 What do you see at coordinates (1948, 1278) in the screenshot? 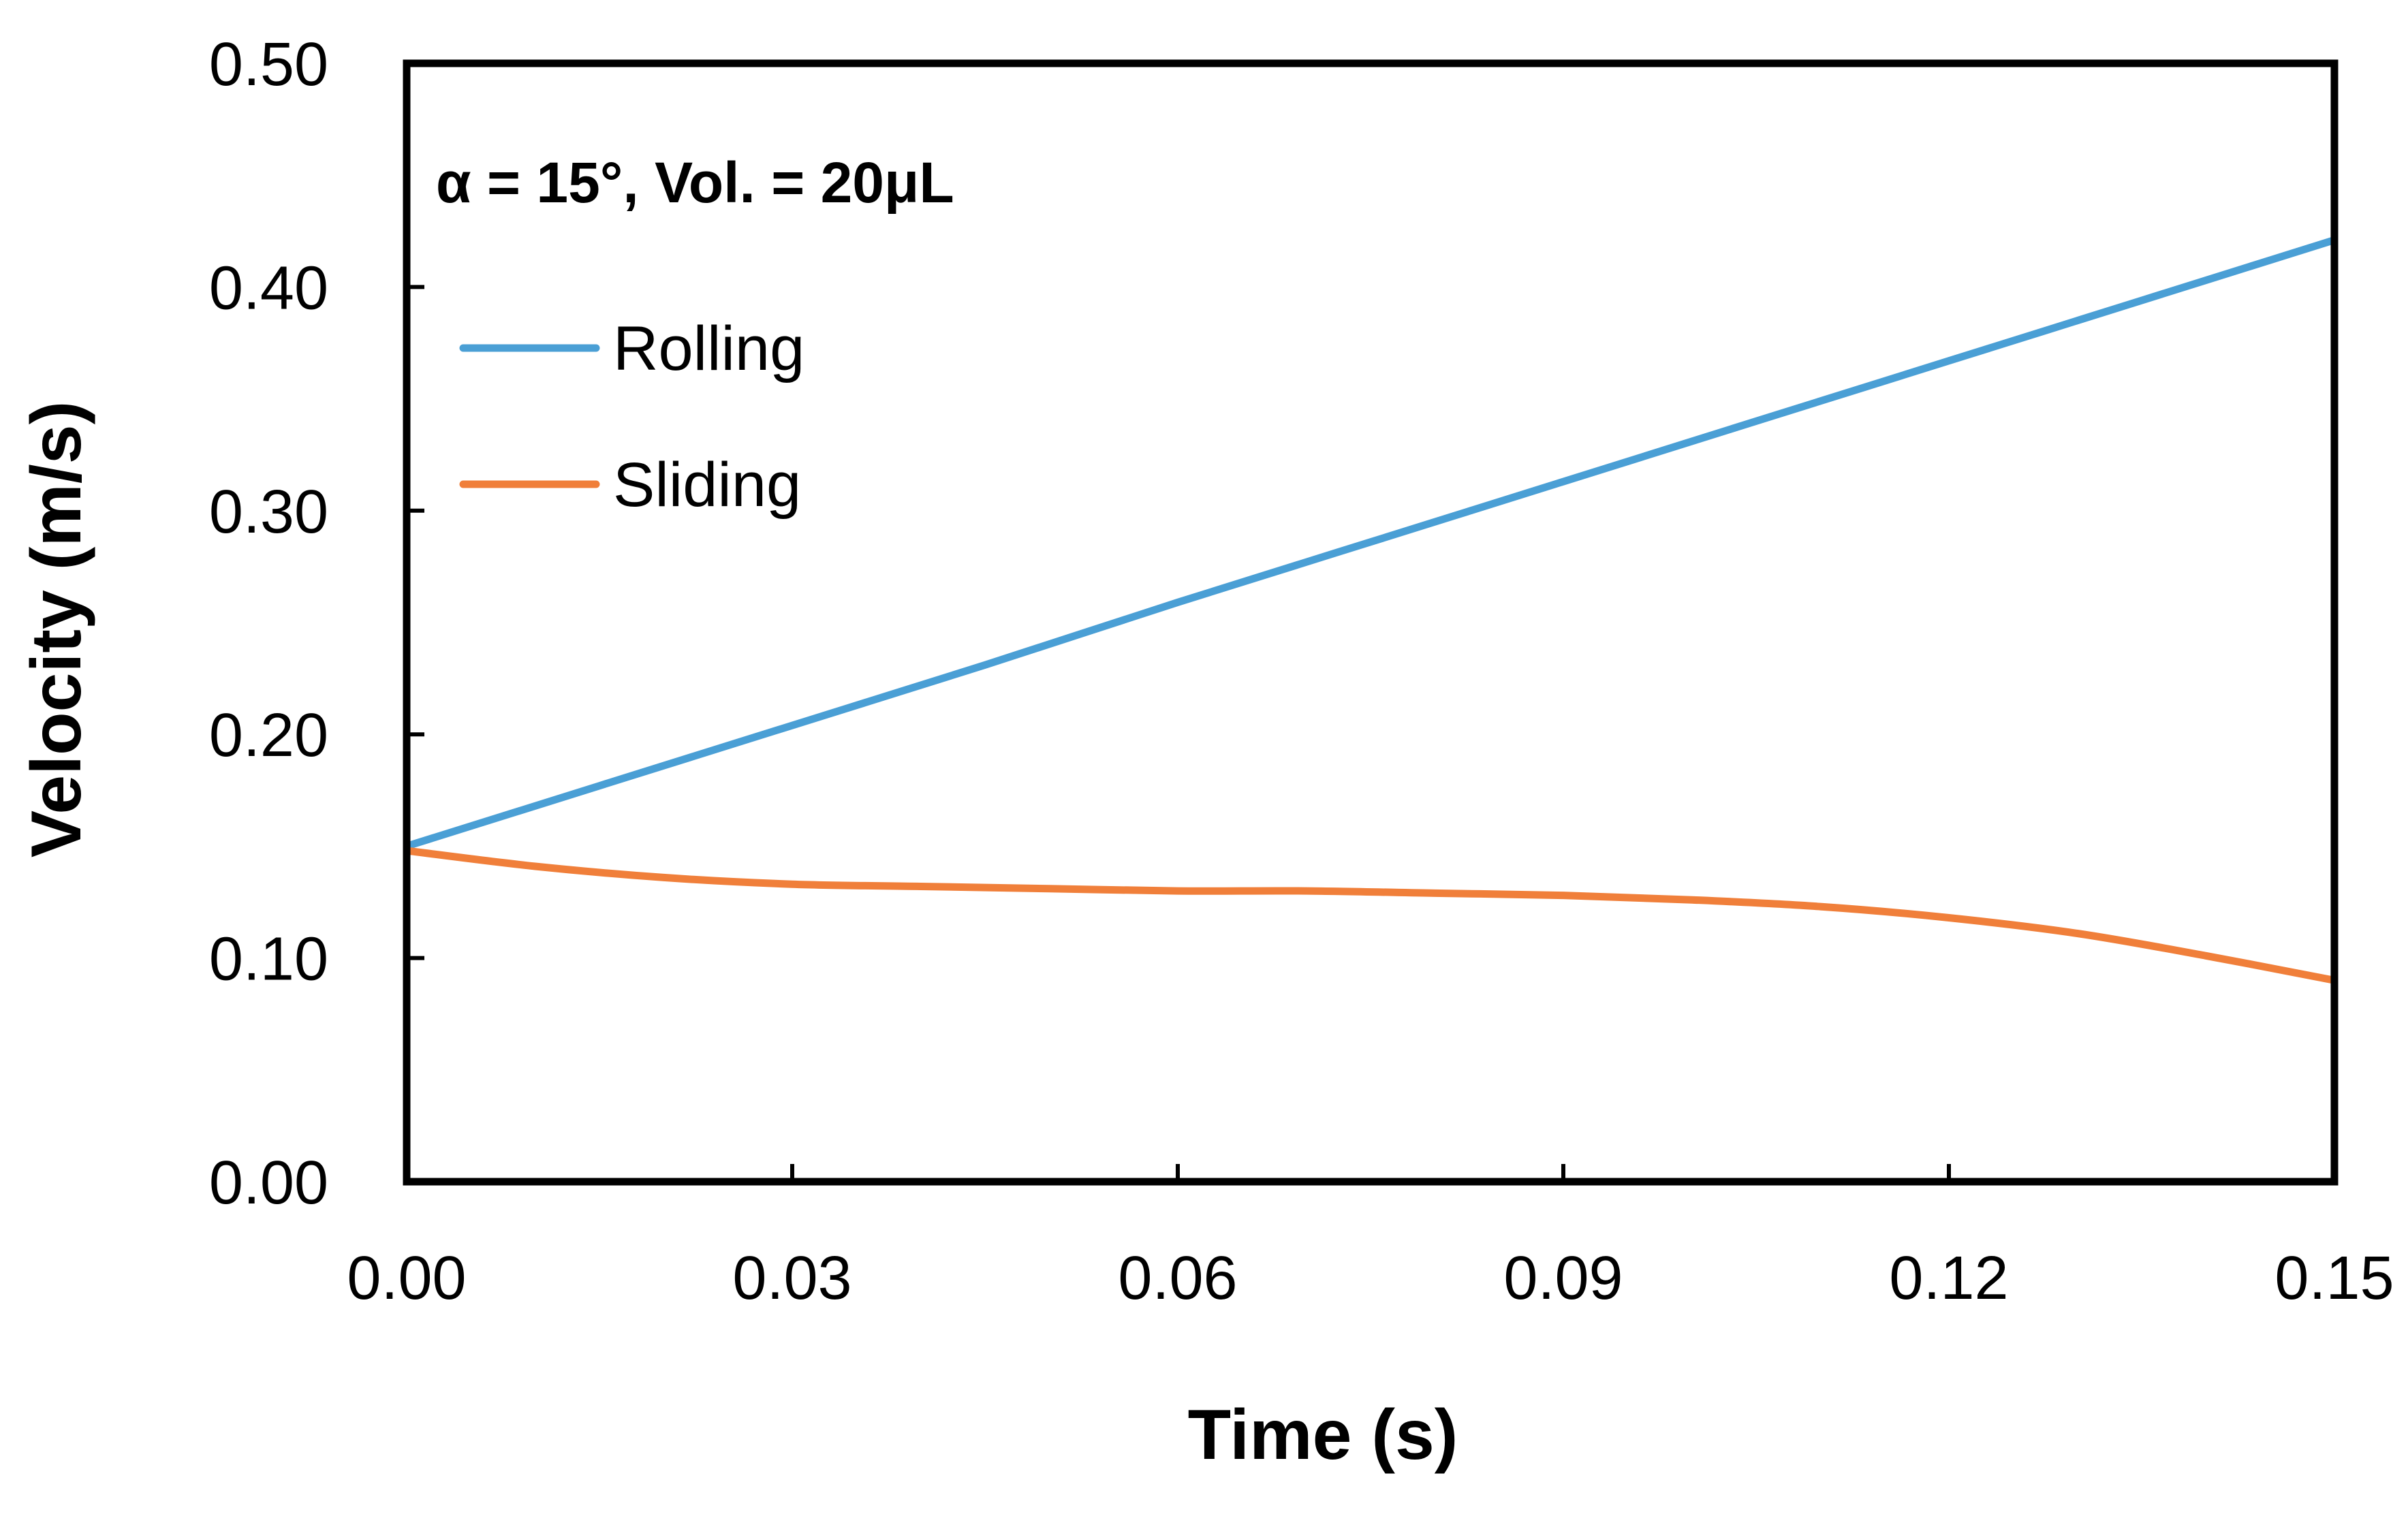
I see `x-tick-label: 0.12` at bounding box center [1948, 1278].